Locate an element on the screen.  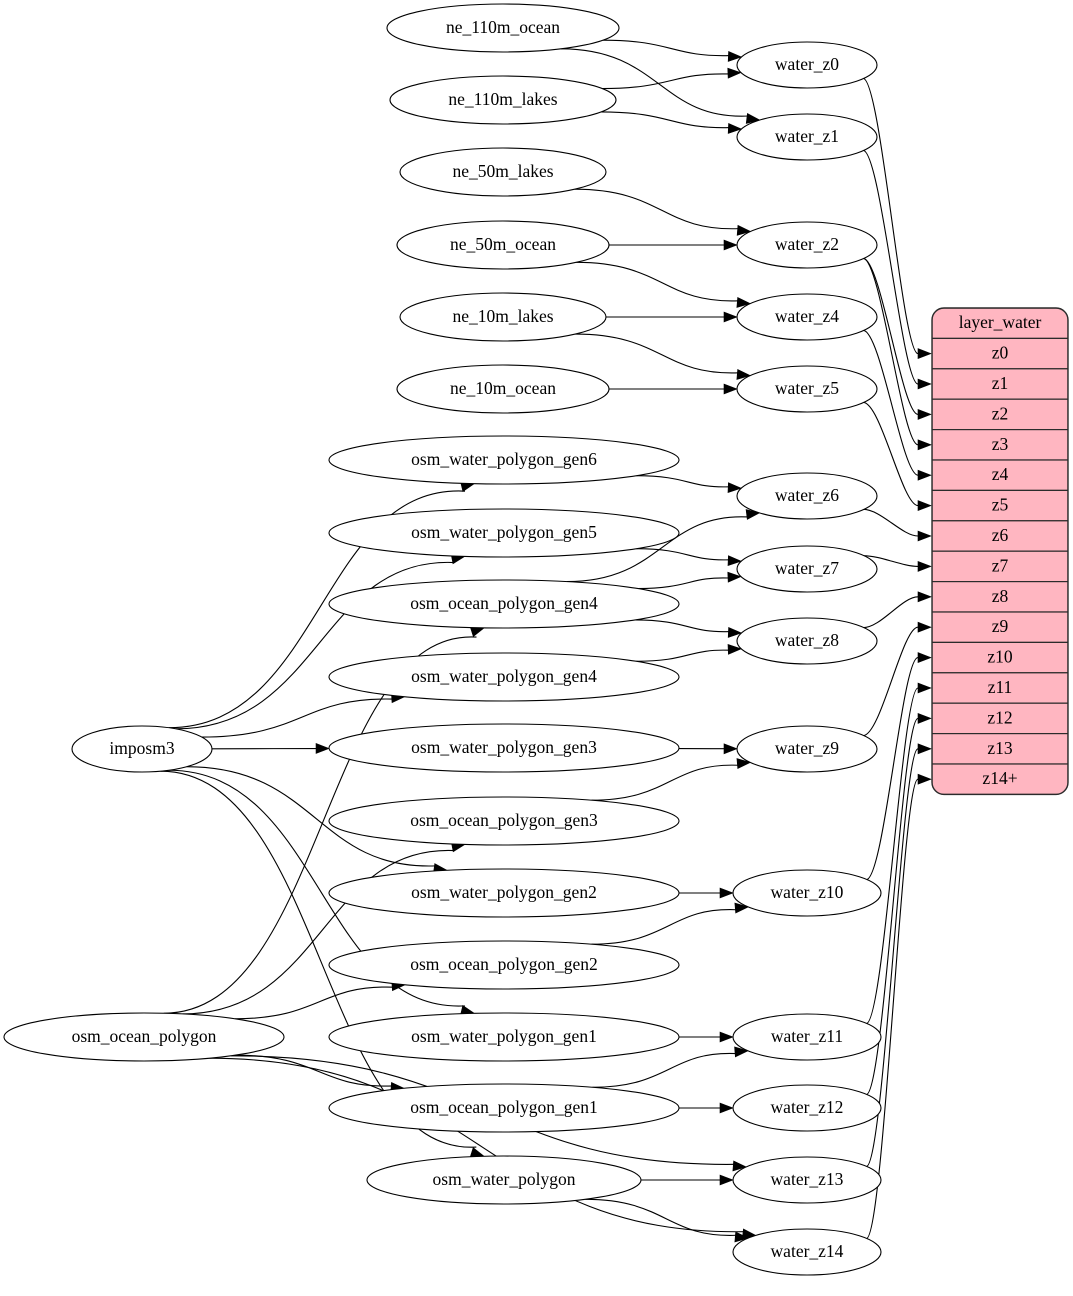
table-row: z4 is located at coordinates (1000, 475).